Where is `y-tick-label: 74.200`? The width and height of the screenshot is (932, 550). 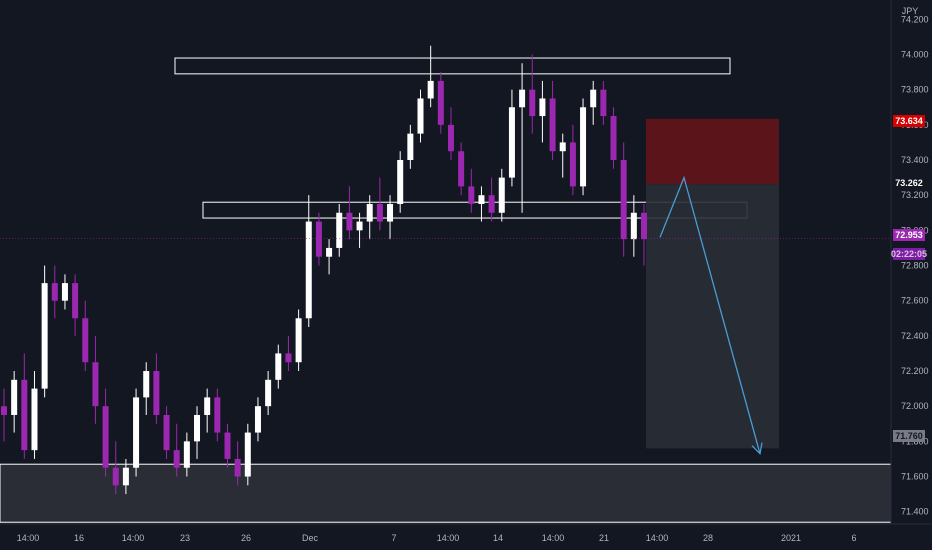 y-tick-label: 74.200 is located at coordinates (915, 19).